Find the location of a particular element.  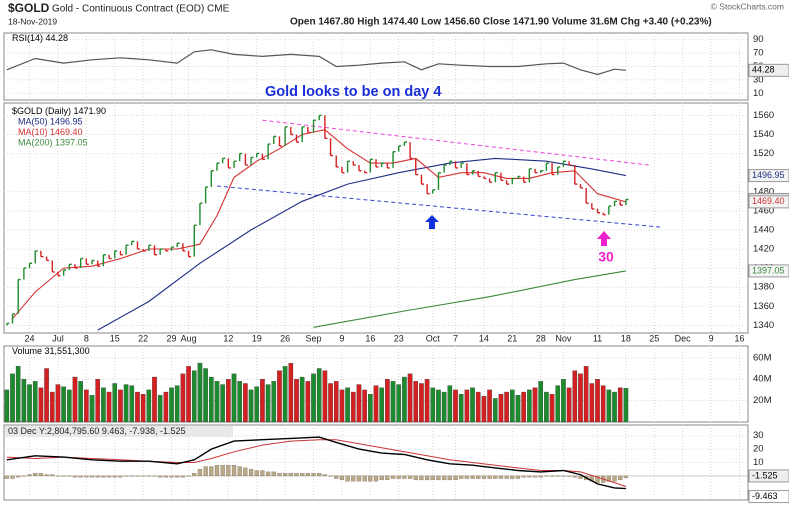

x-tick-label: Oct is located at coordinates (433, 338).